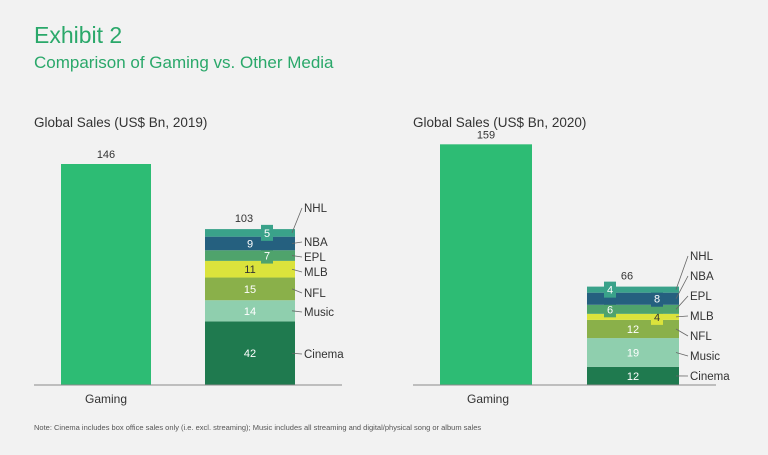  I want to click on segment-value-cinema: 42, so click(250, 354).